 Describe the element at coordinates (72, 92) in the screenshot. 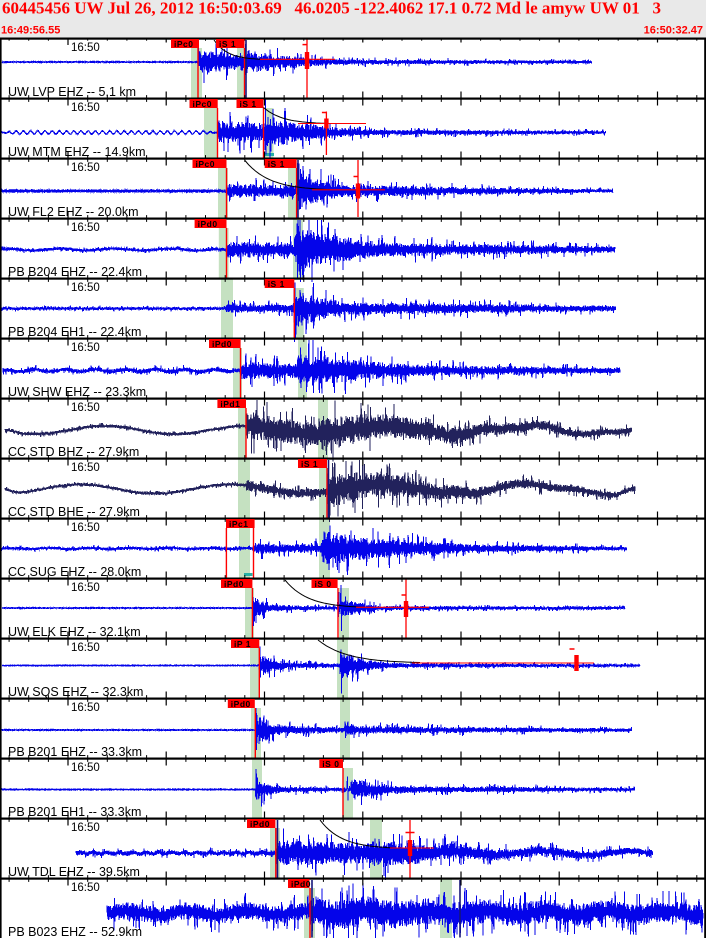

I see `svg-text: UW LVP EHZ -- 5.1 km` at that location.